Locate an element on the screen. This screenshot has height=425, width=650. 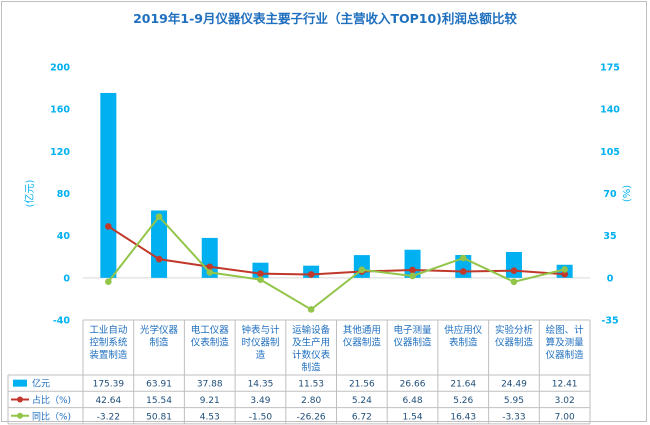
table-cell: 14.35 is located at coordinates (261, 385).